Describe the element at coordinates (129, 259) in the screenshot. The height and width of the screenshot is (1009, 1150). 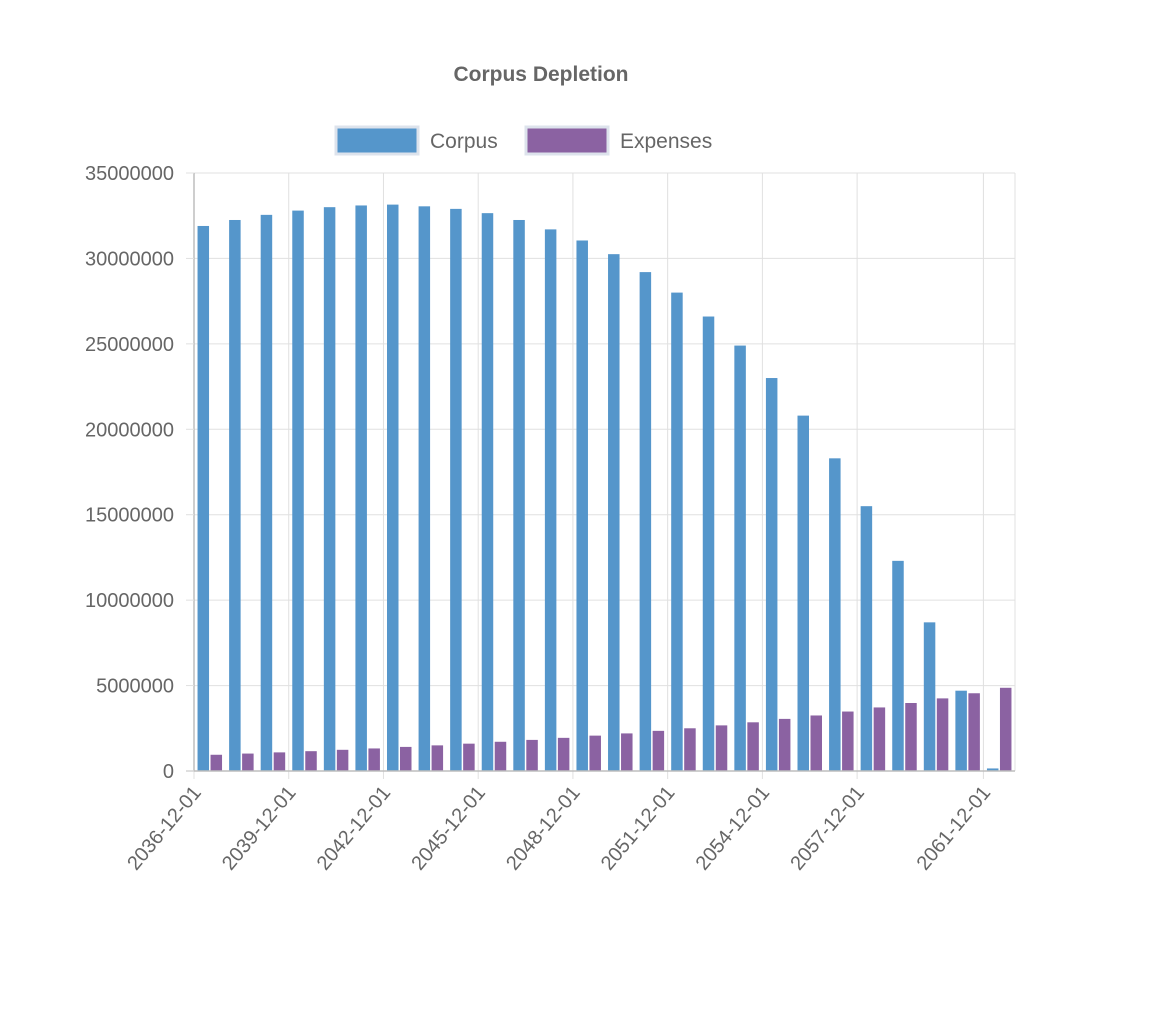
I see `y-tick-label-6: 30000000` at that location.